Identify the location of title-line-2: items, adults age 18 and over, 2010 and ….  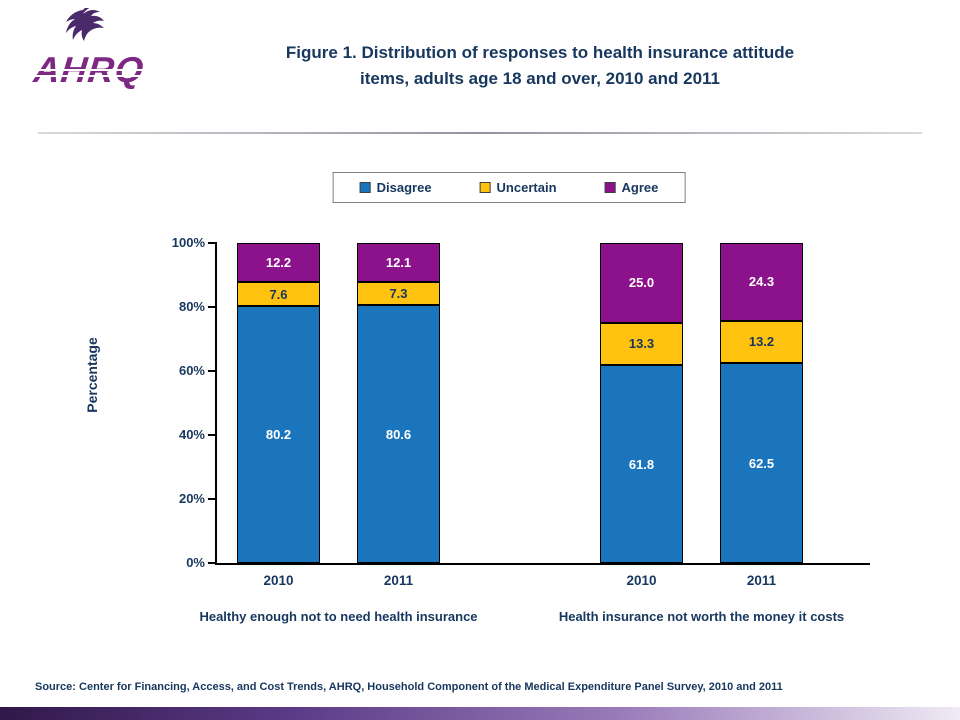
(540, 78).